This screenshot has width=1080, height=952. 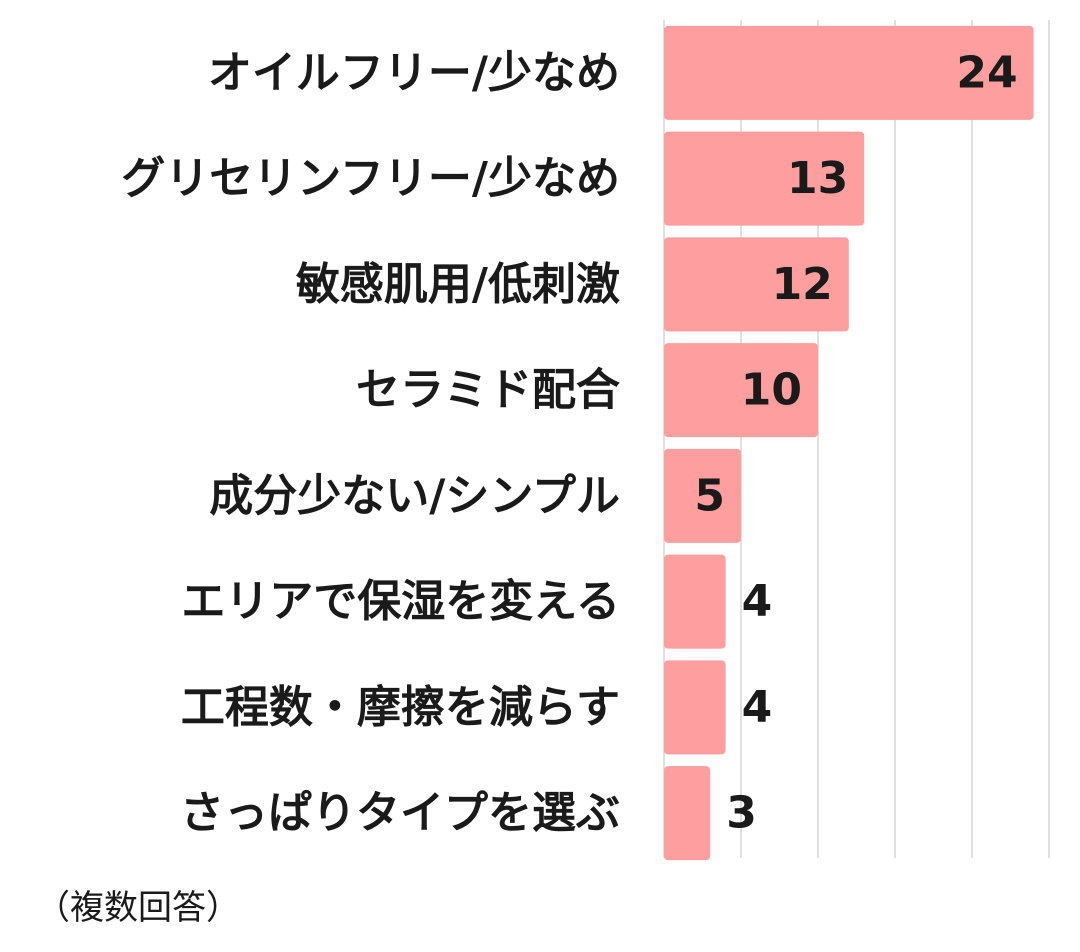 I want to click on category-label: エリアで保湿を変える, so click(x=400, y=601).